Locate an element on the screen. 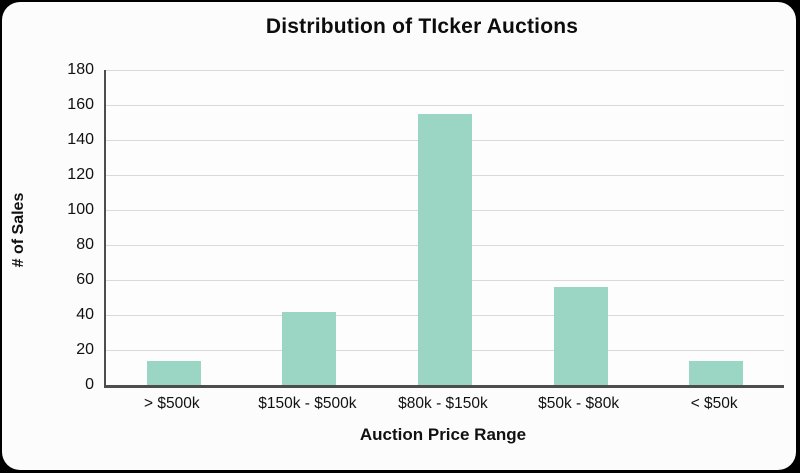  x-tick-label-0: > $500k is located at coordinates (172, 403).